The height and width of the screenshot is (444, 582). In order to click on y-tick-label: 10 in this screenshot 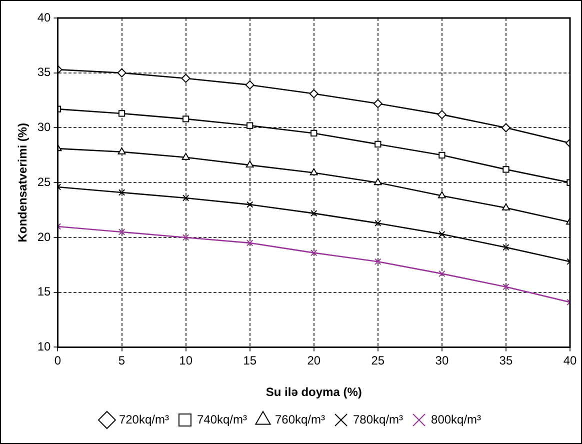, I will do `click(44, 347)`.